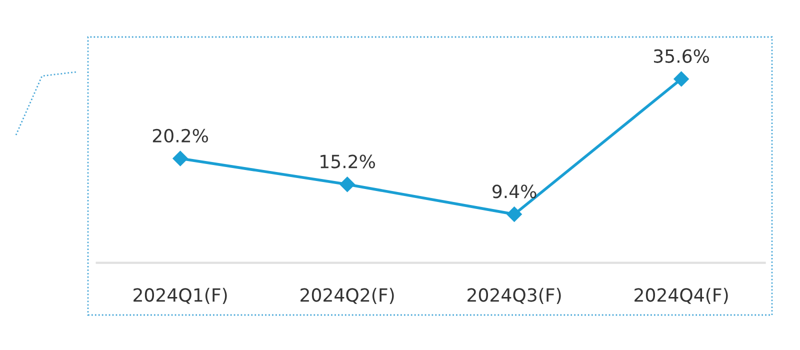  I want to click on data-label: 9.4%, so click(514, 191).